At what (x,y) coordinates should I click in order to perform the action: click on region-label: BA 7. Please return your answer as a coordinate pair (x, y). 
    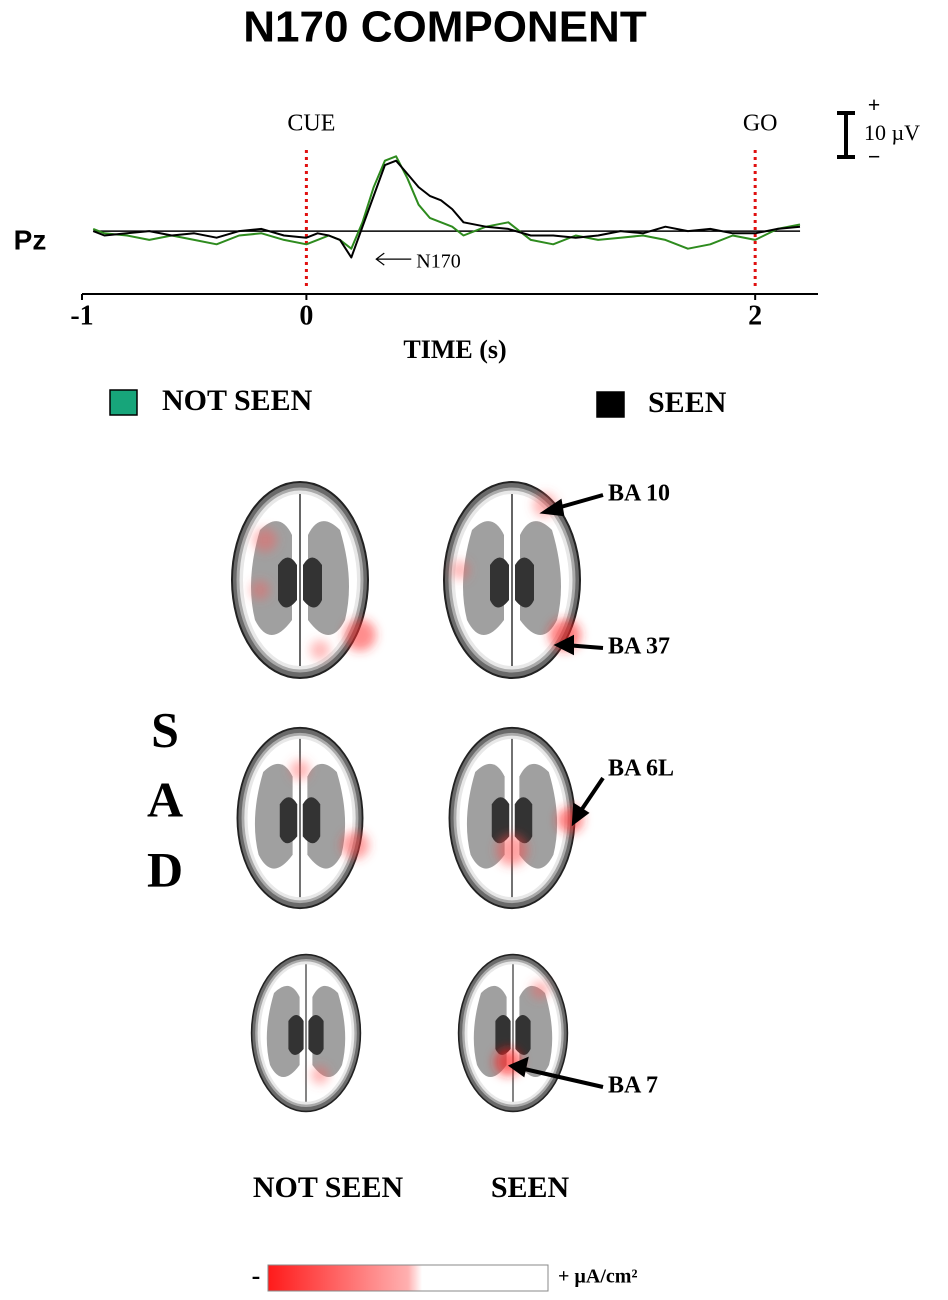
    Looking at the image, I should click on (633, 1086).